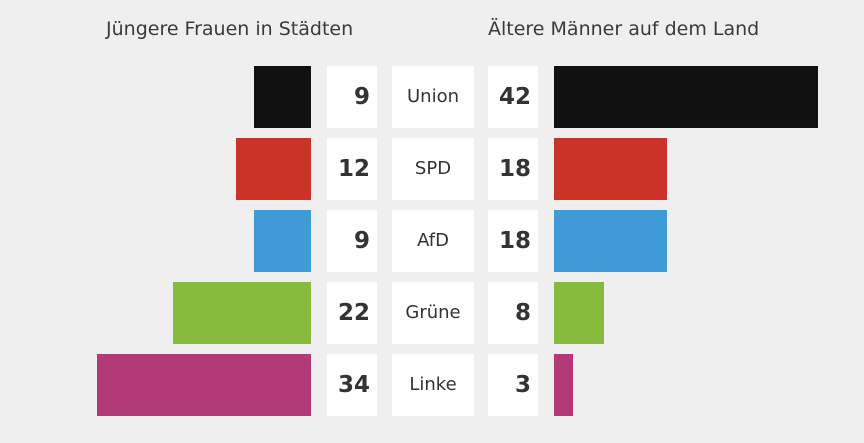 The width and height of the screenshot is (864, 443). What do you see at coordinates (352, 385) in the screenshot?
I see `value-left-linke: 34` at bounding box center [352, 385].